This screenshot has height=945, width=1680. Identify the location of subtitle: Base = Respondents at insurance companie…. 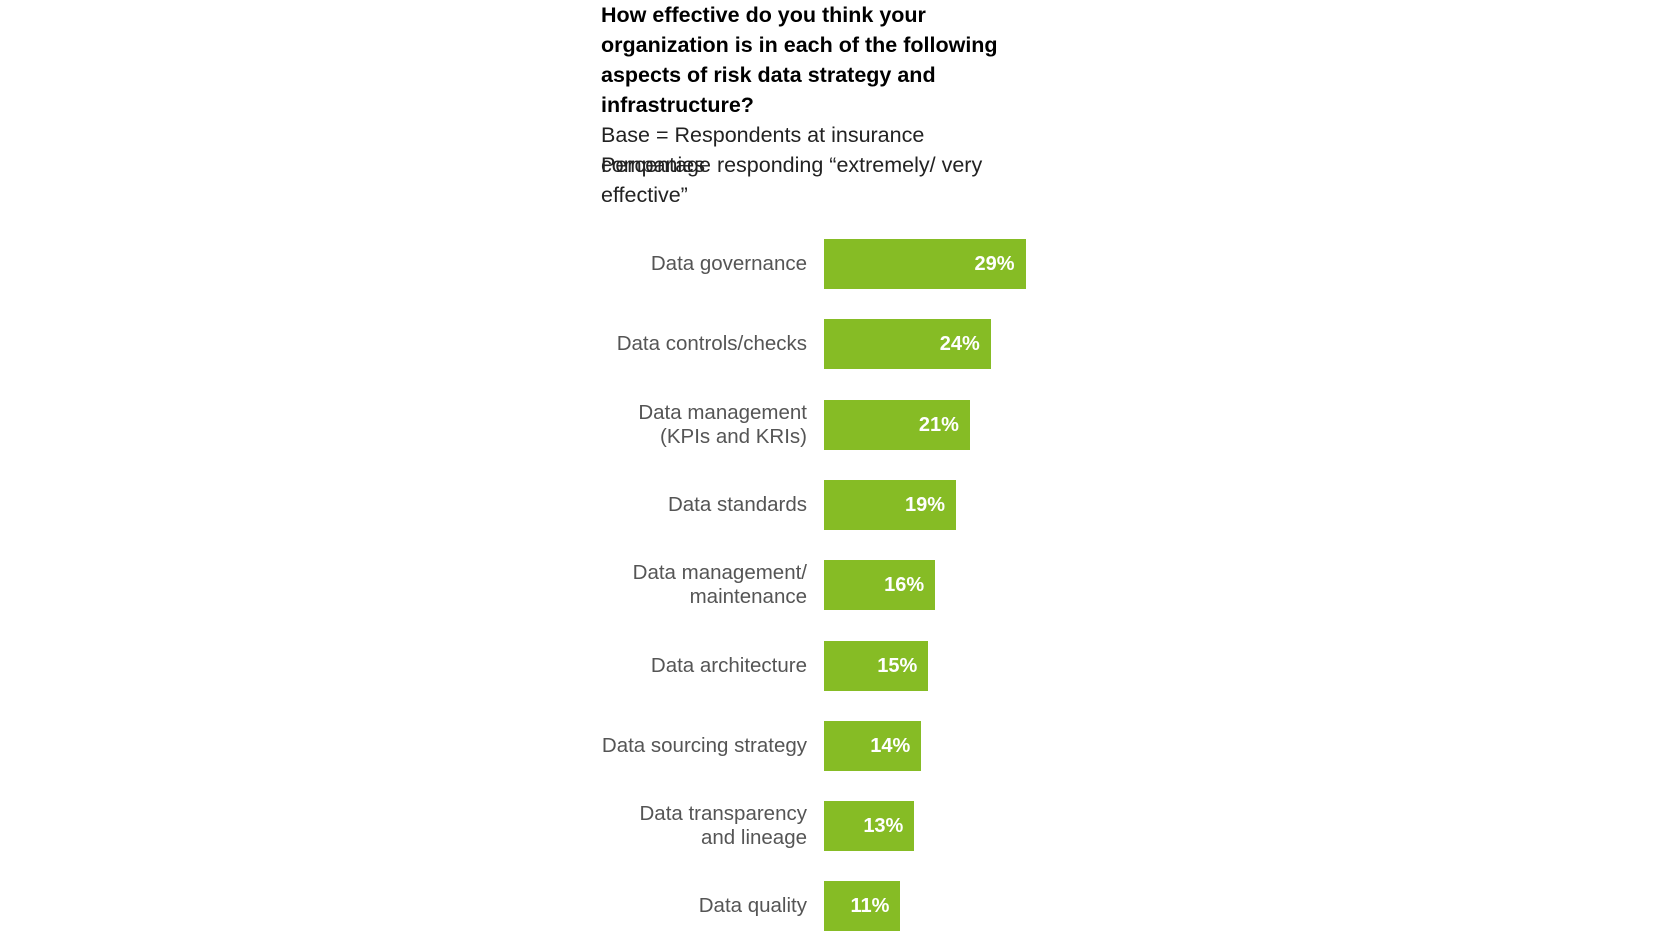
(763, 150).